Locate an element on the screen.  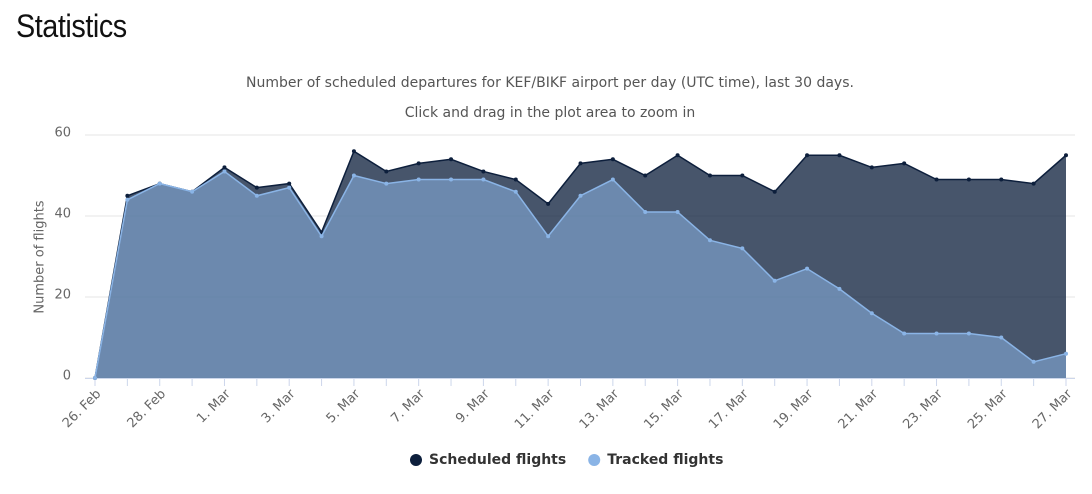
legend-item: Scheduled flights is located at coordinates (488, 460).